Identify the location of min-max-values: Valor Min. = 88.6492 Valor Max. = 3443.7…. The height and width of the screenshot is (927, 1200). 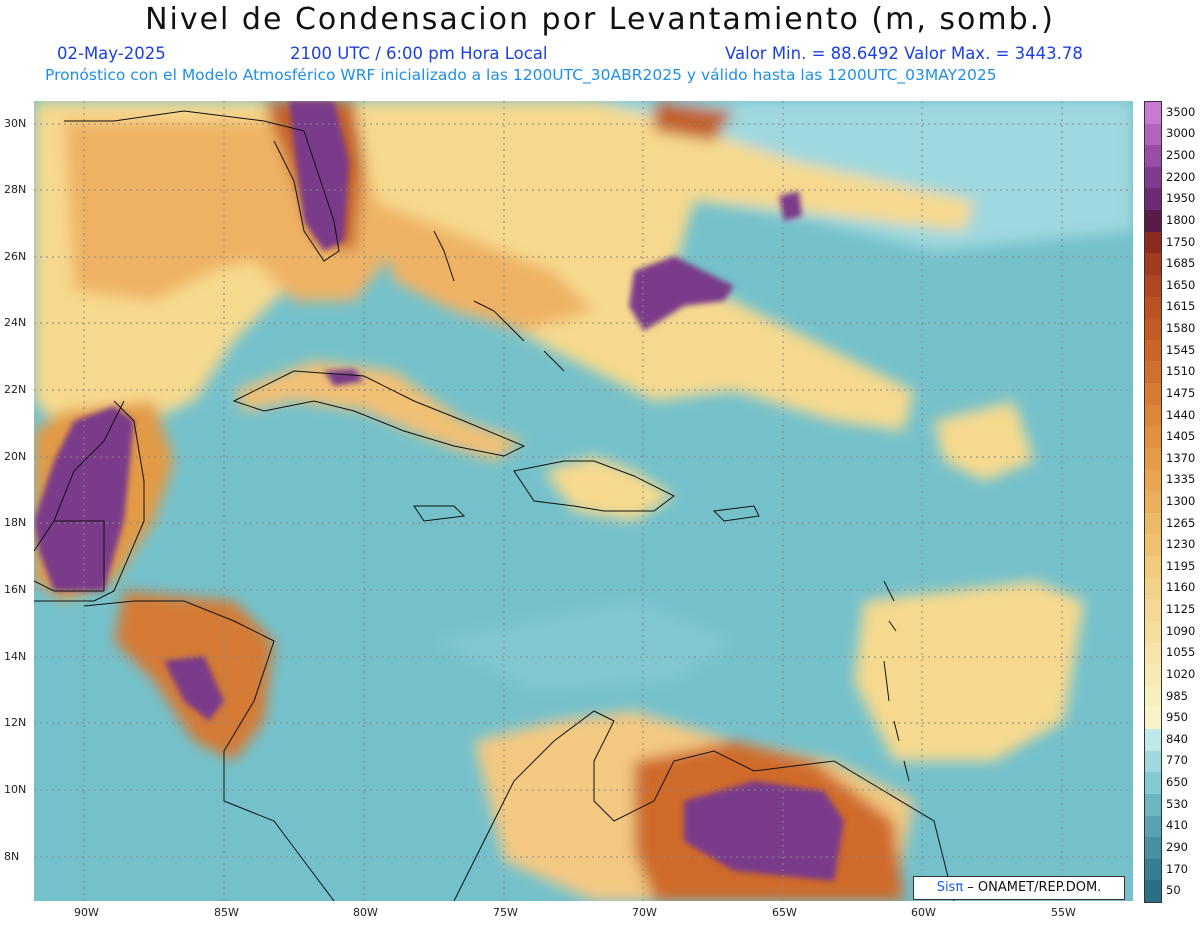
(904, 53).